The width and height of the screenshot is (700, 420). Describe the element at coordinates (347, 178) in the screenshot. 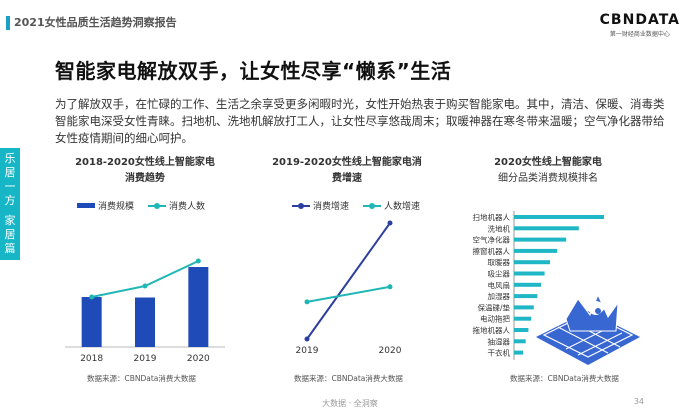

I see `chart2-title-line2: 费增速` at that location.